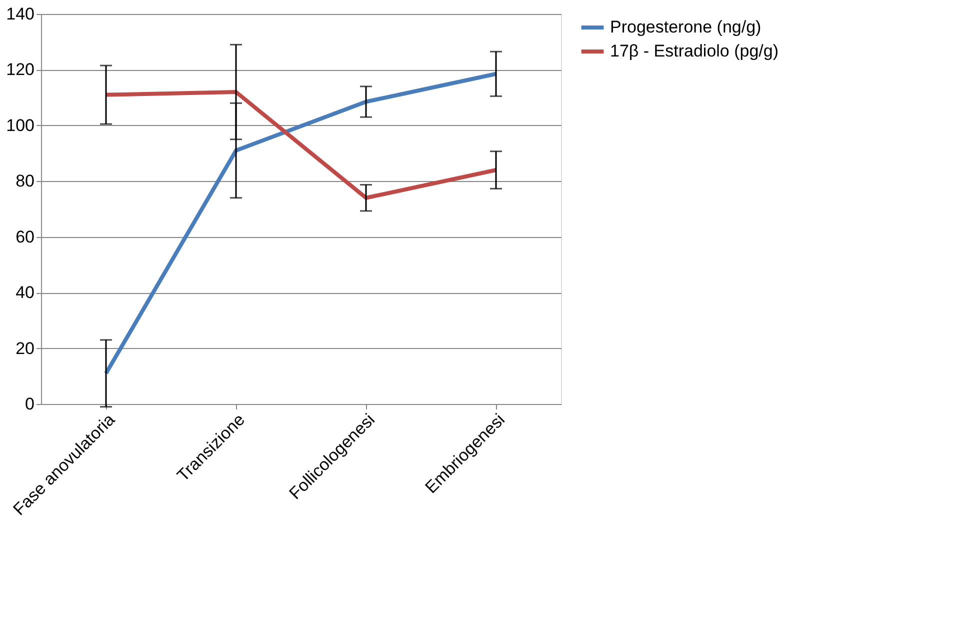 Image resolution: width=977 pixels, height=630 pixels. Describe the element at coordinates (20, 70) in the screenshot. I see `y-tick-label: 120` at that location.